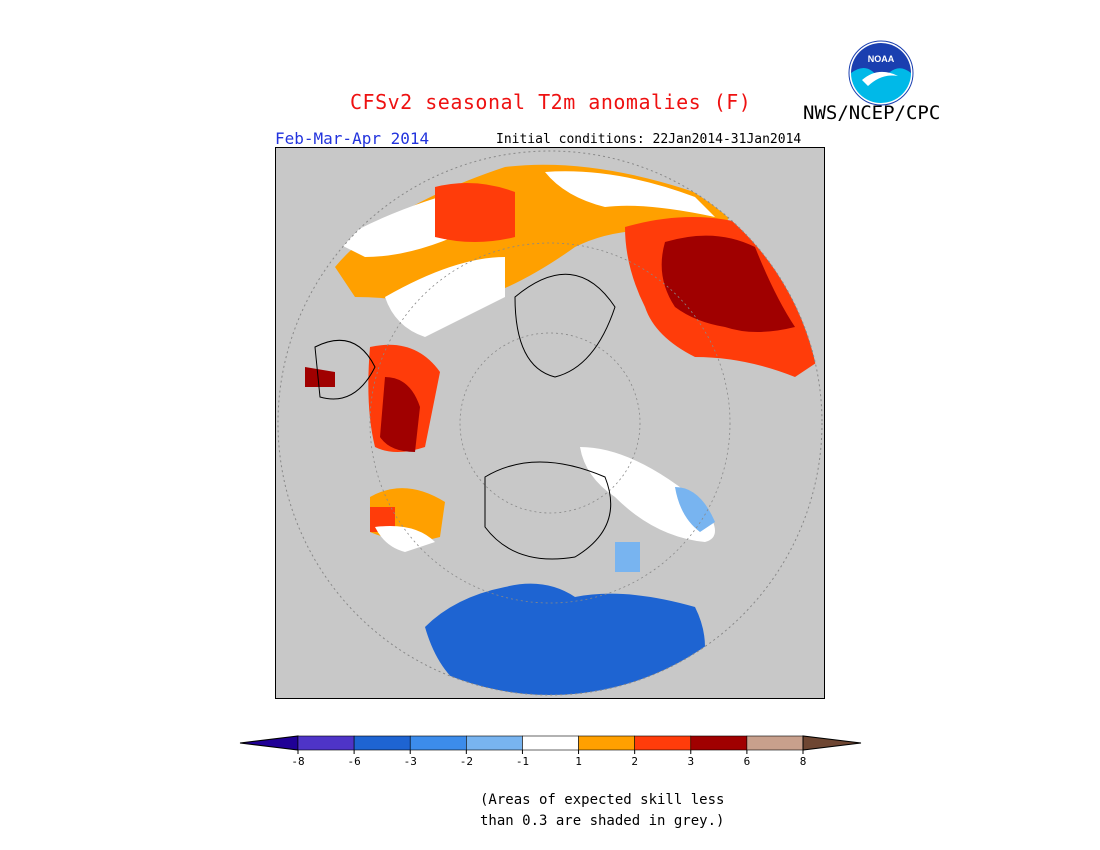 This screenshot has width=1100, height=850. Describe the element at coordinates (410, 761) in the screenshot. I see `colorbar-tick-label: -3` at that location.